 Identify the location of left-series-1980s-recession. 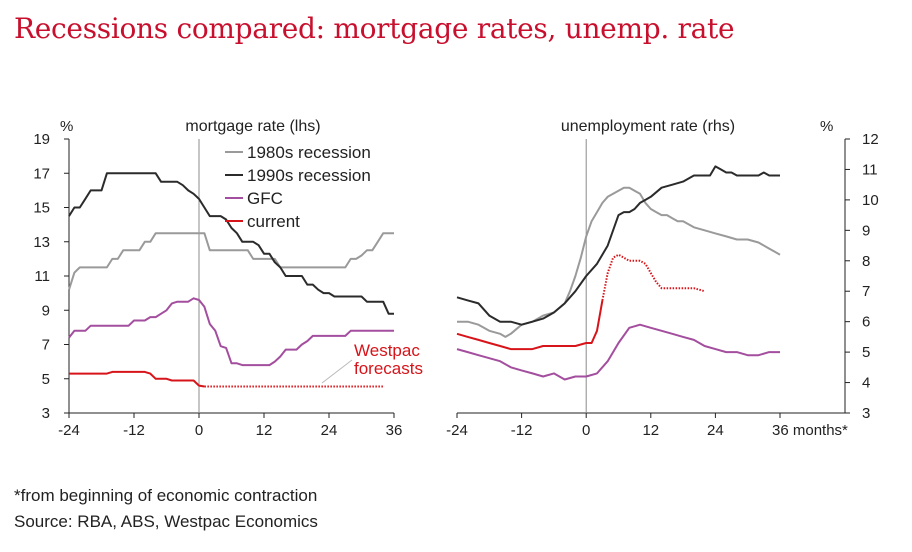
(231, 261).